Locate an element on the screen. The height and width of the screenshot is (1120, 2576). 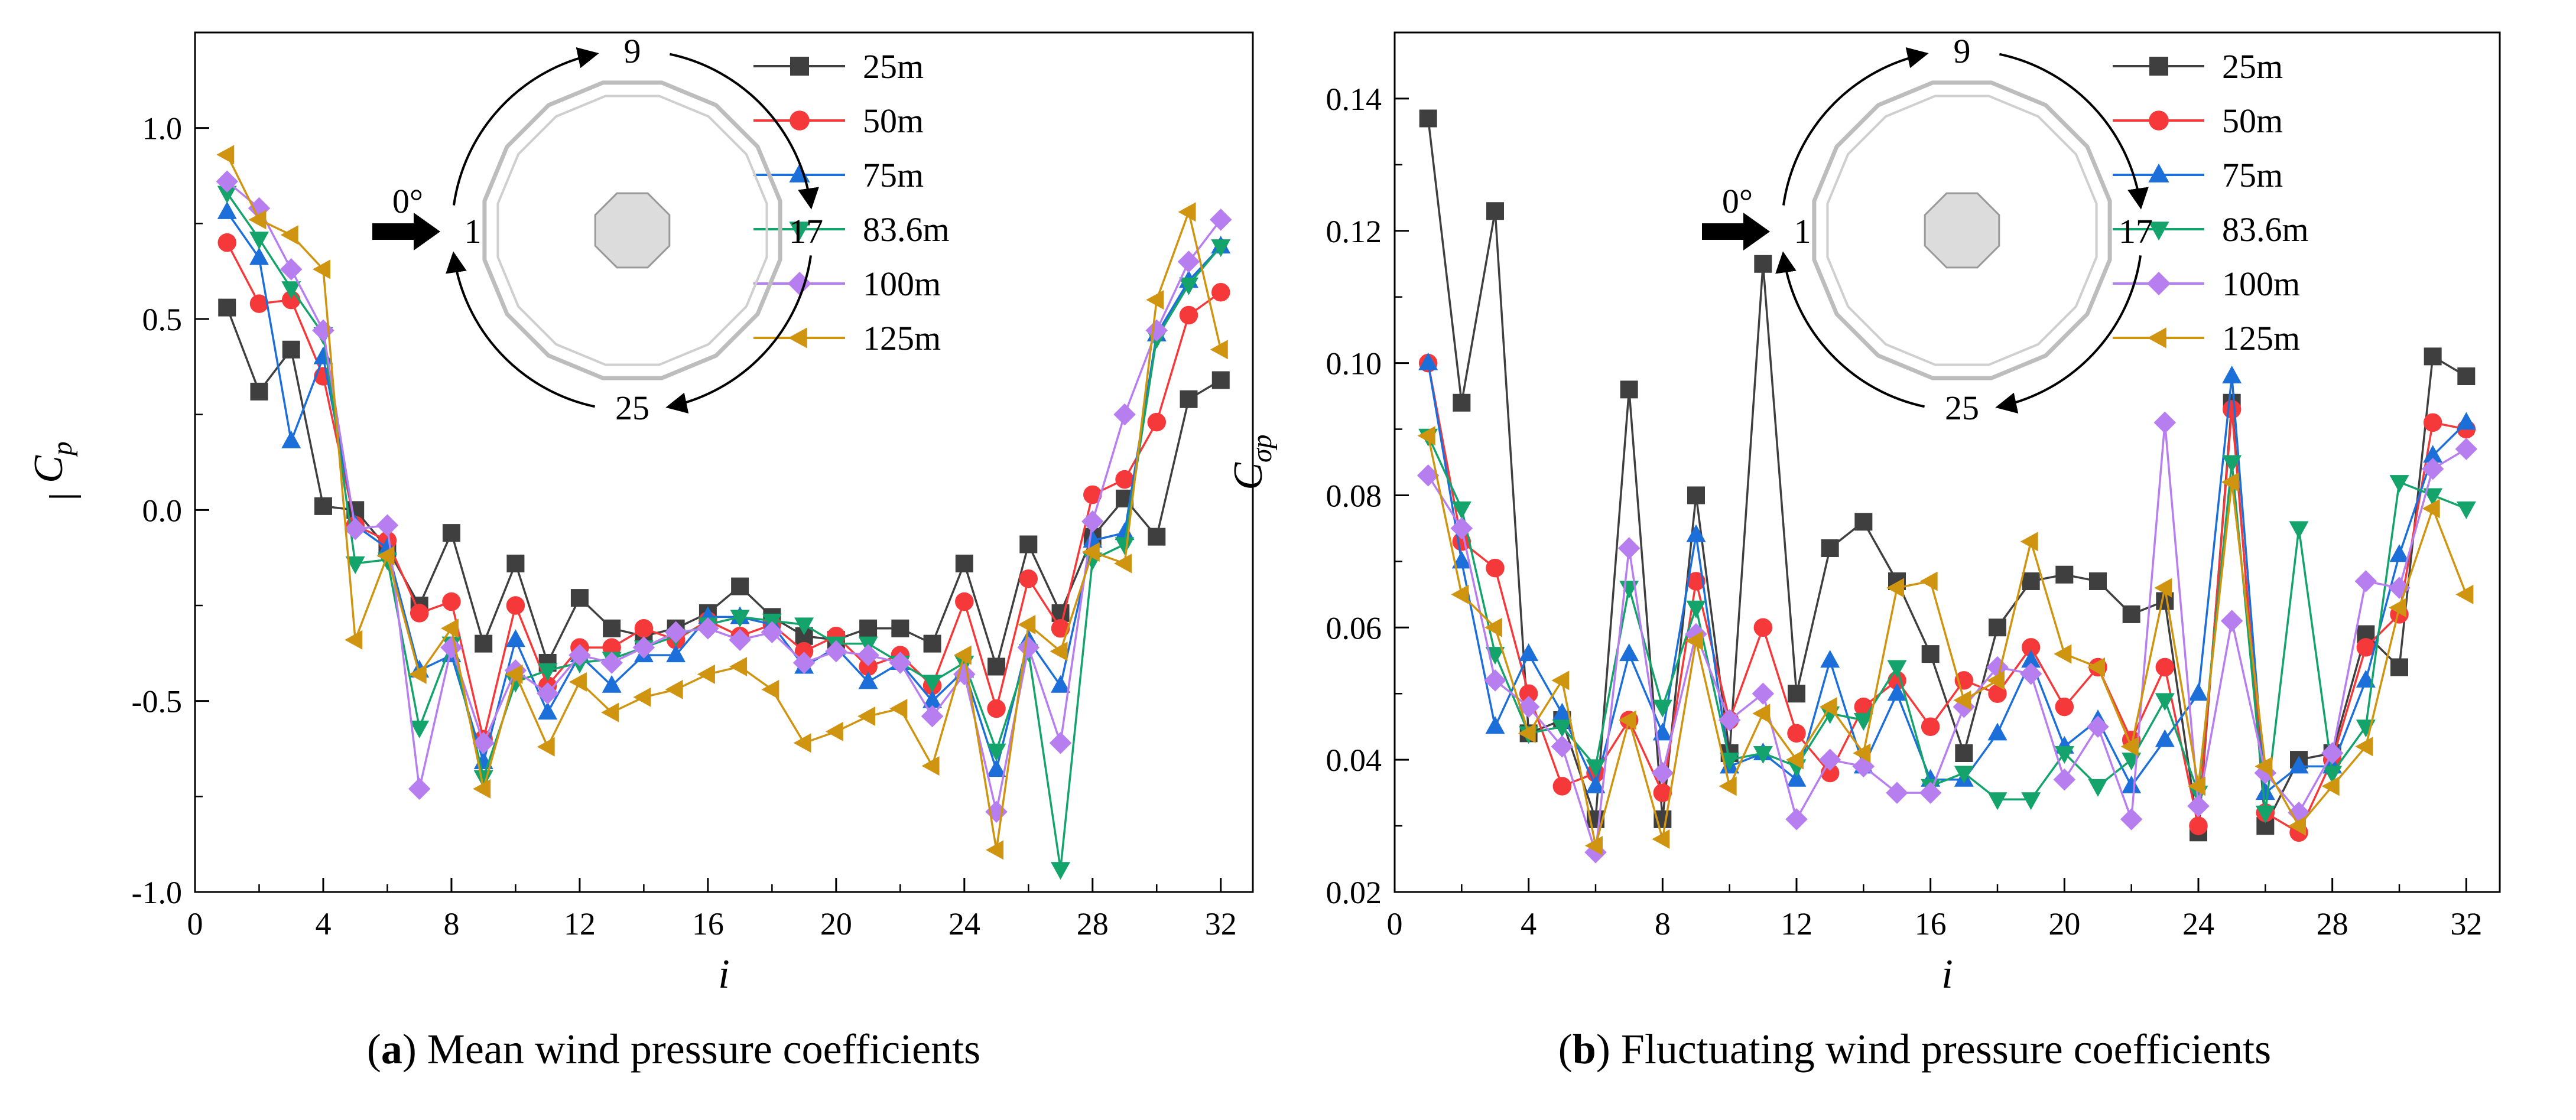
y-tick-label: 0.0 is located at coordinates (162, 510).